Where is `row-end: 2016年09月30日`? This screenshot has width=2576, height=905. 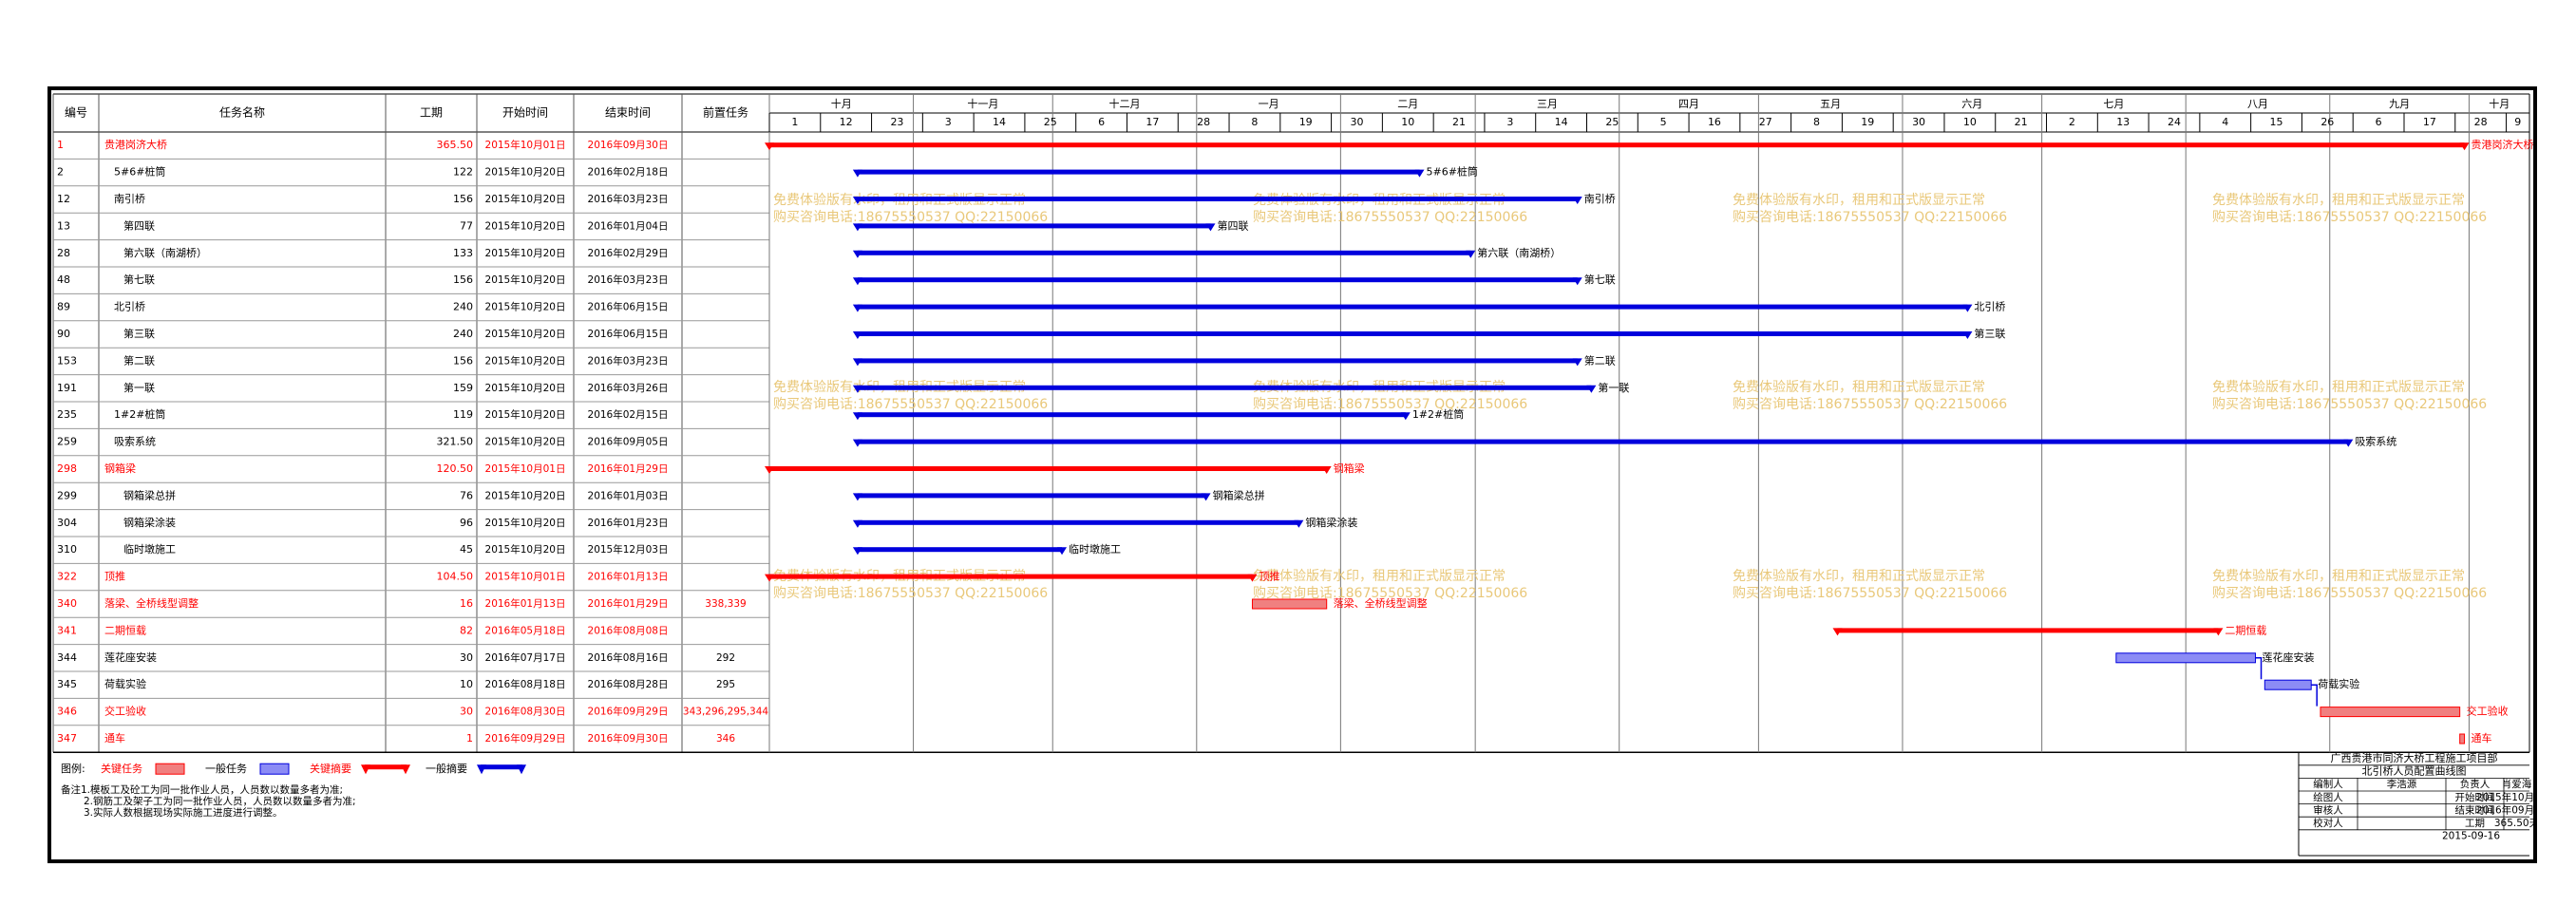 row-end: 2016年09月30日 is located at coordinates (628, 145).